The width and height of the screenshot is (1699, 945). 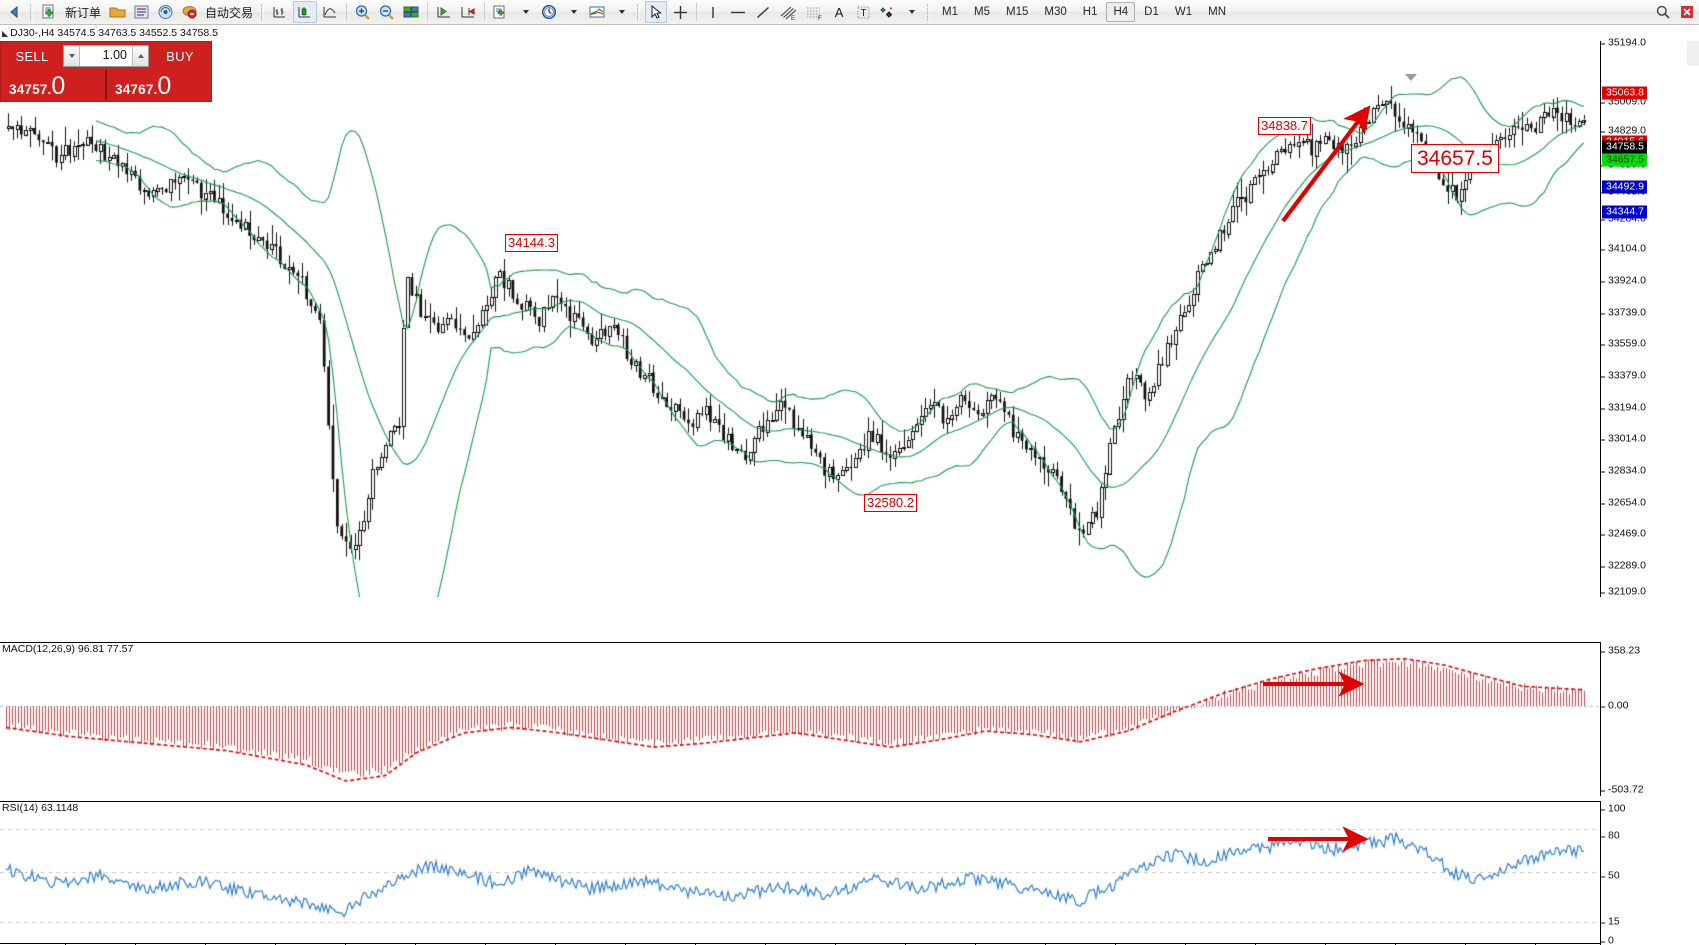 I want to click on crosshair-icon, so click(x=680, y=12).